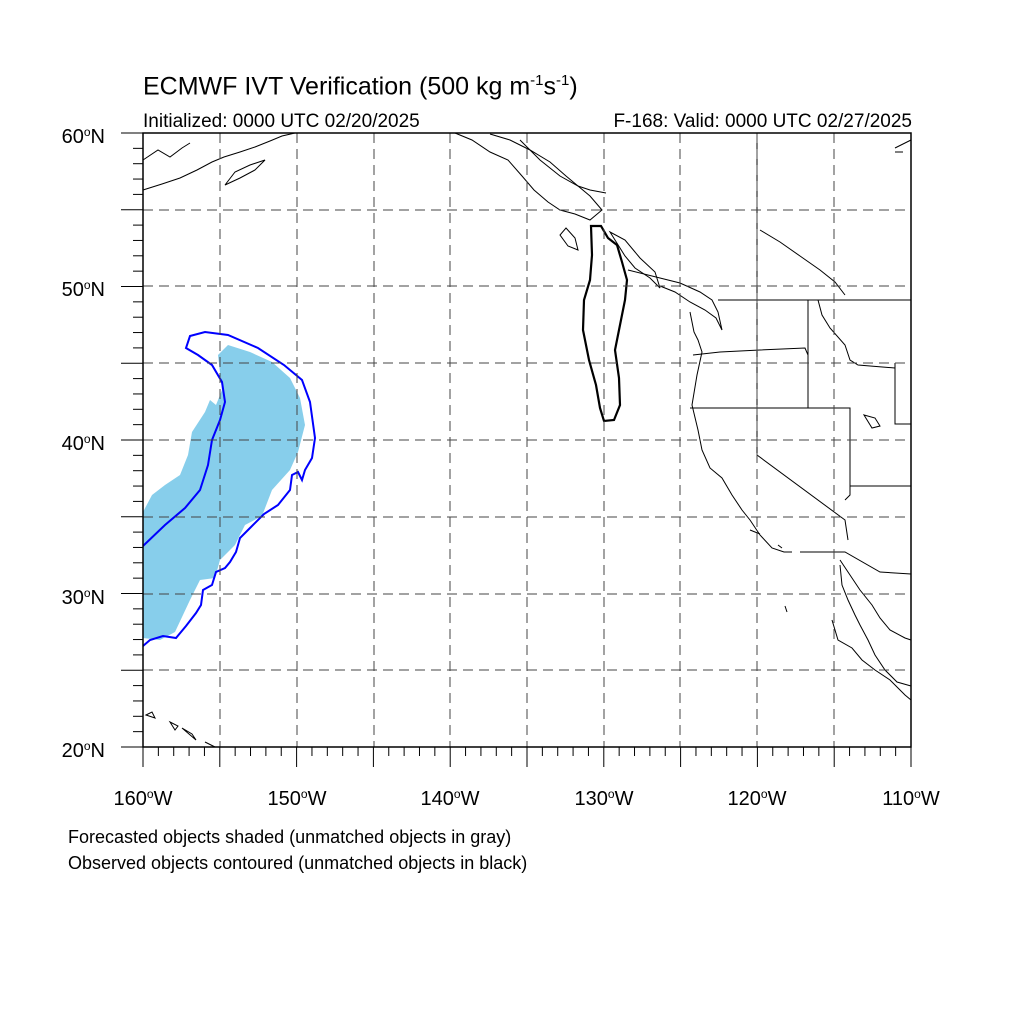  I want to click on lat-label-30: 30oN, so click(83, 597).